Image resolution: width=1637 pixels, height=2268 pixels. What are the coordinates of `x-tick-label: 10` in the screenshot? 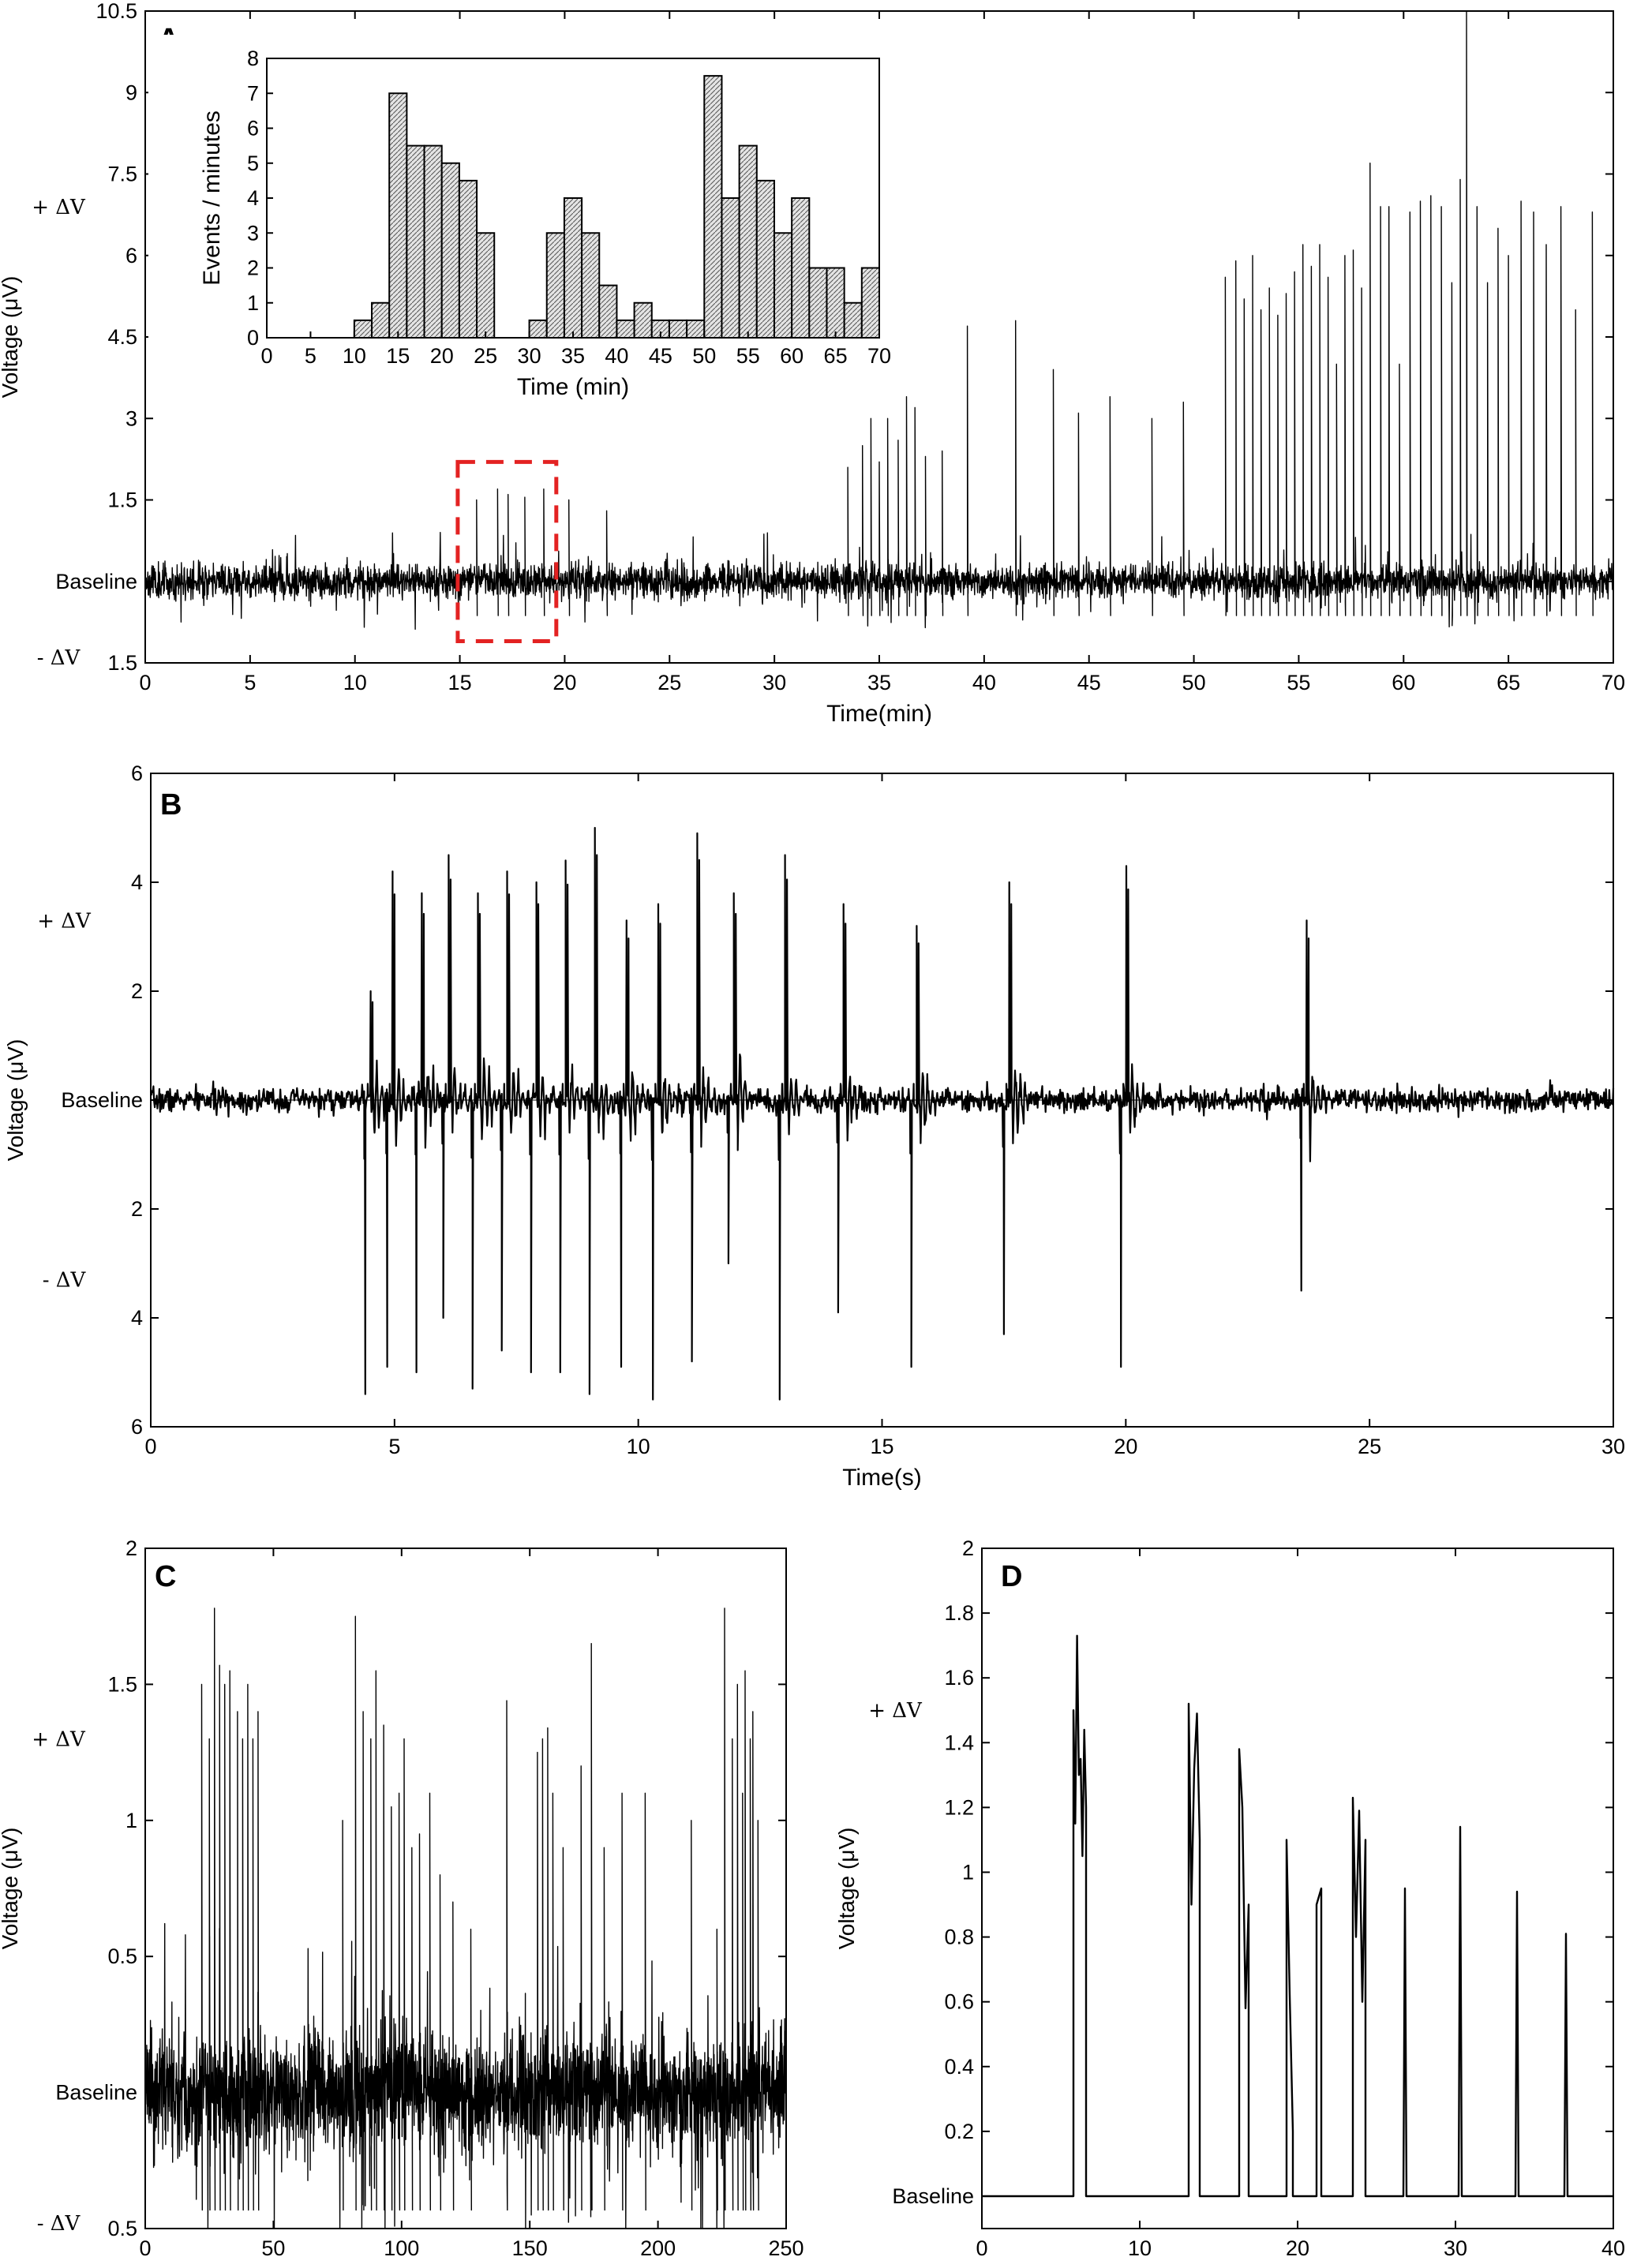 It's located at (1140, 2248).